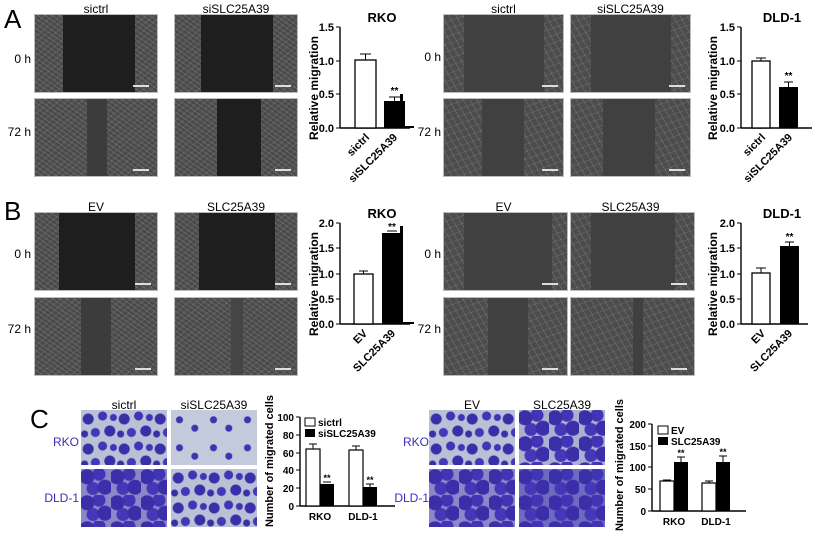  What do you see at coordinates (289, 489) in the screenshot?
I see `svg-text: 20` at bounding box center [289, 489].